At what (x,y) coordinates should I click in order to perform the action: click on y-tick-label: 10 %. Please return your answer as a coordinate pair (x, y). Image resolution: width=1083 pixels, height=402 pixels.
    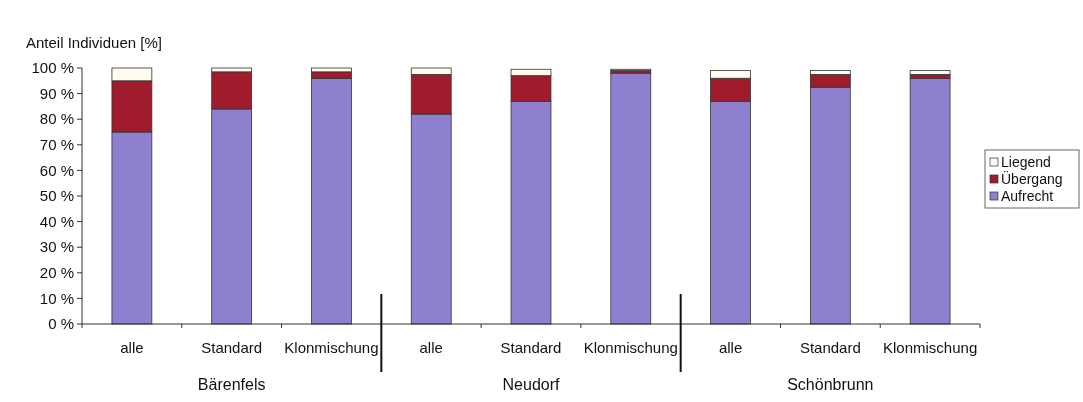
    Looking at the image, I should click on (56, 298).